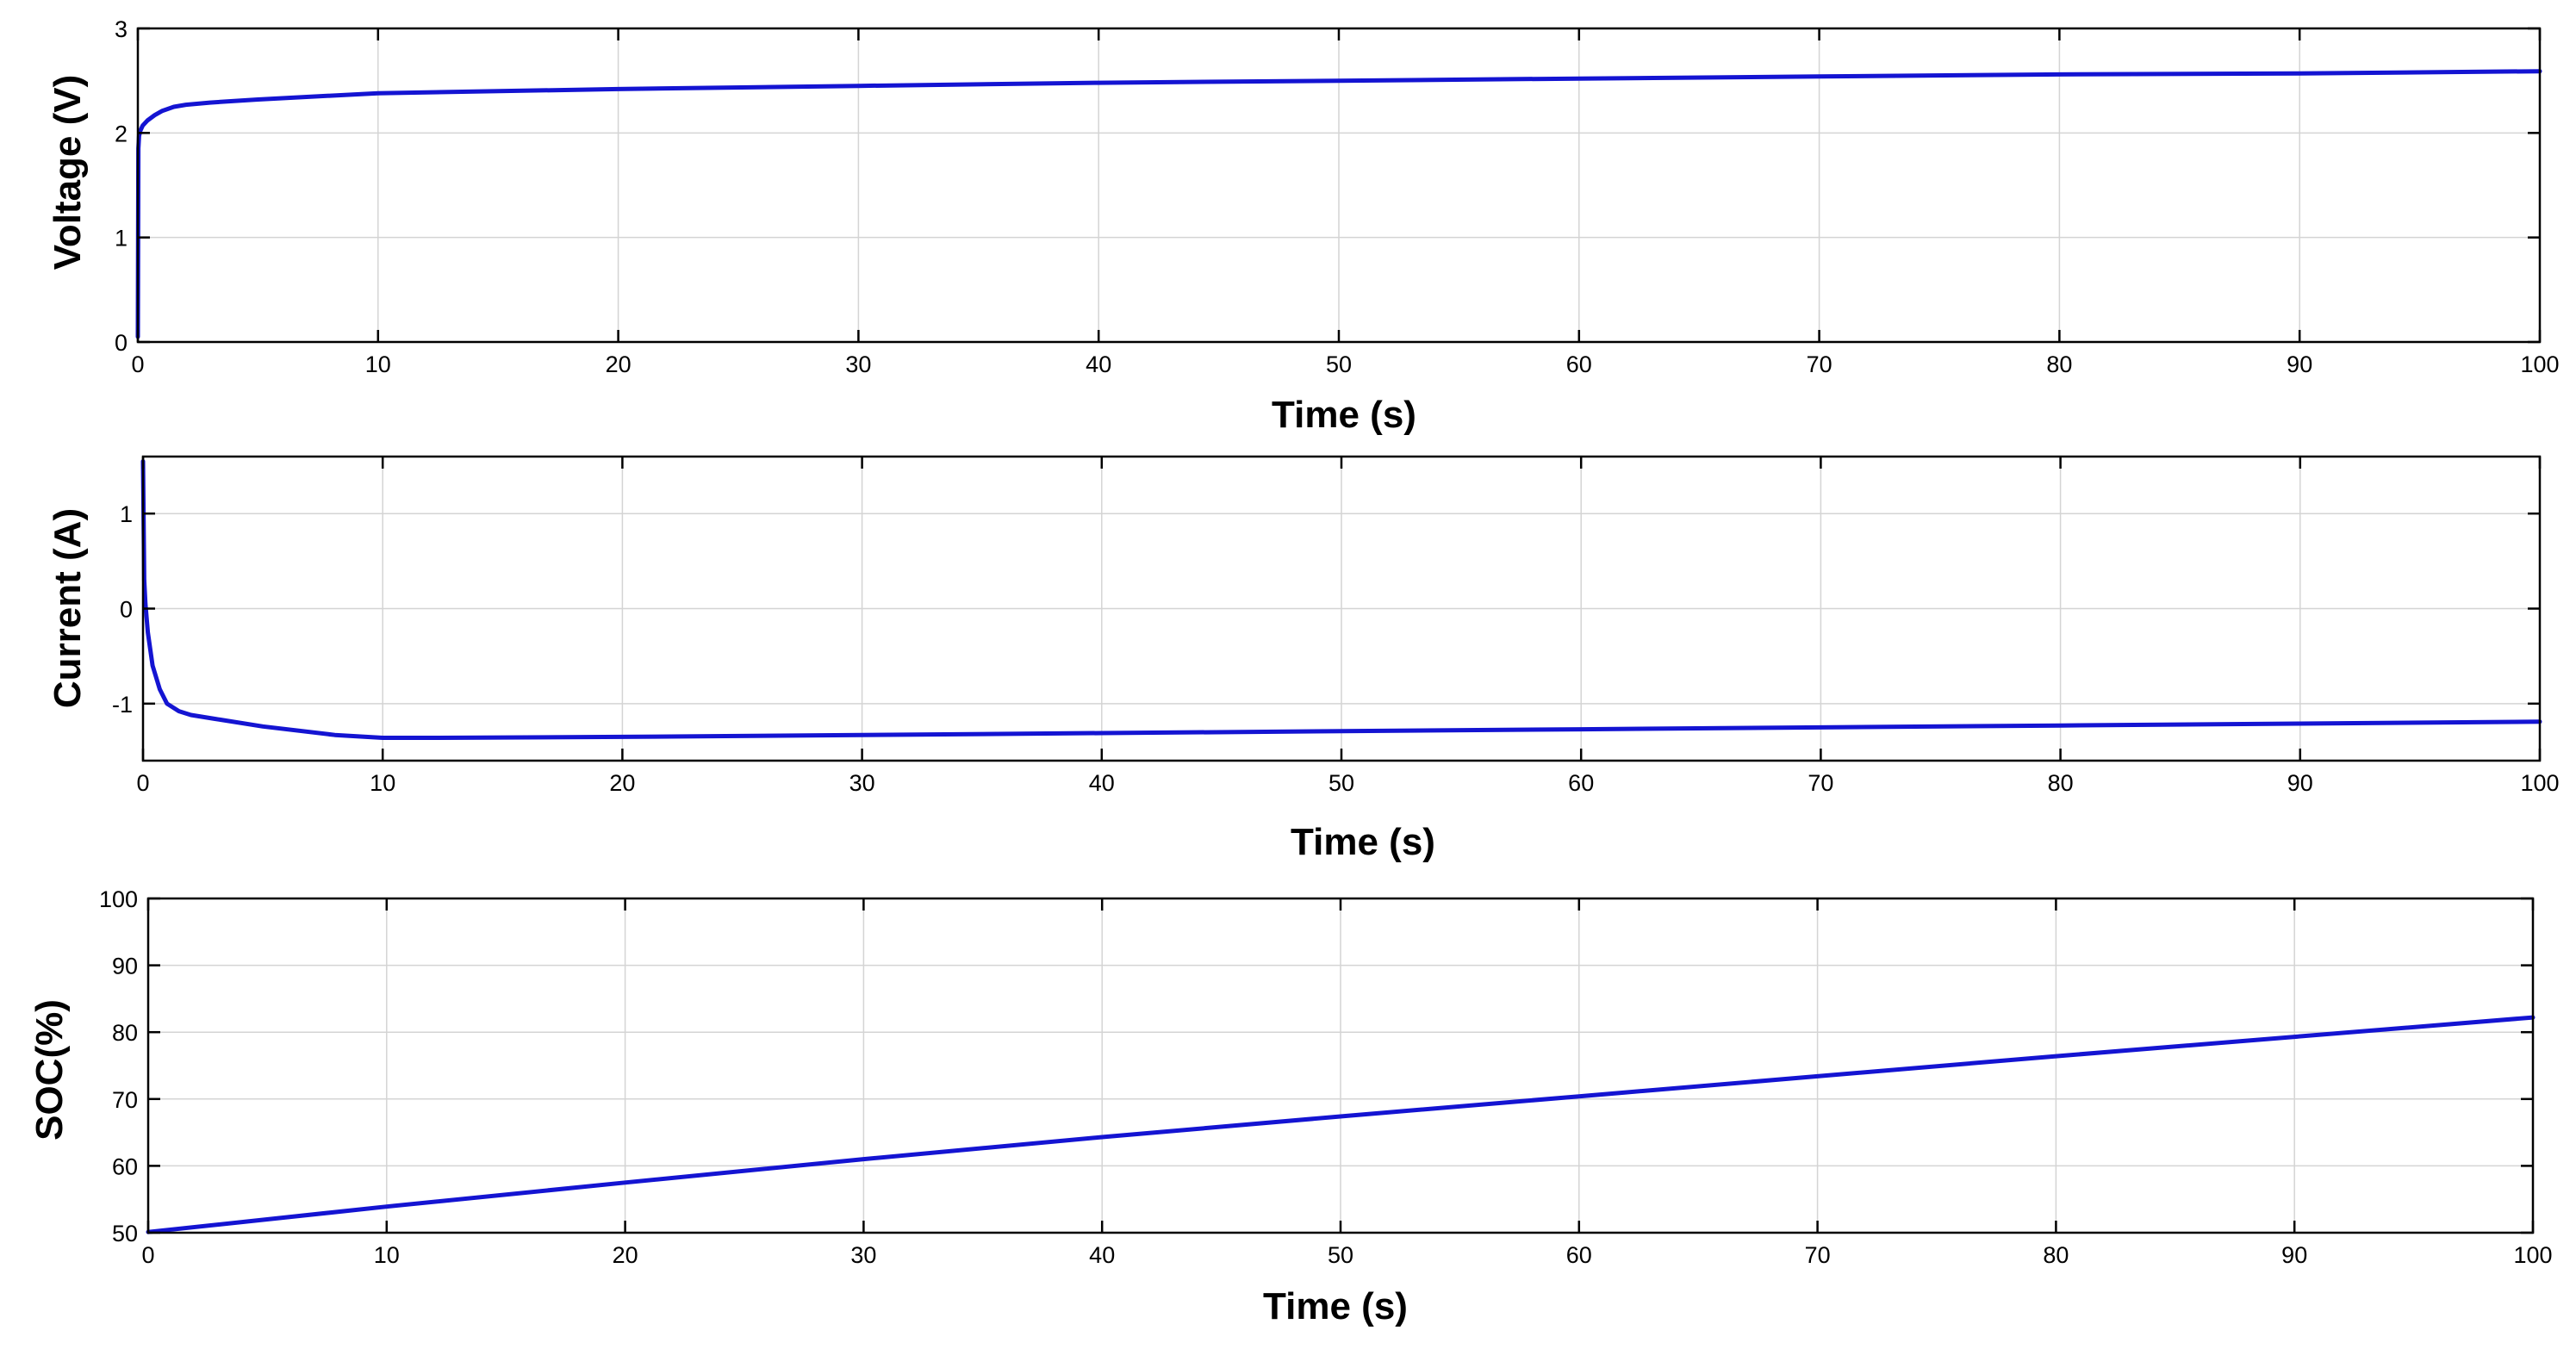 The height and width of the screenshot is (1349, 2576). I want to click on soc-y-tick-label: 60, so click(125, 1166).